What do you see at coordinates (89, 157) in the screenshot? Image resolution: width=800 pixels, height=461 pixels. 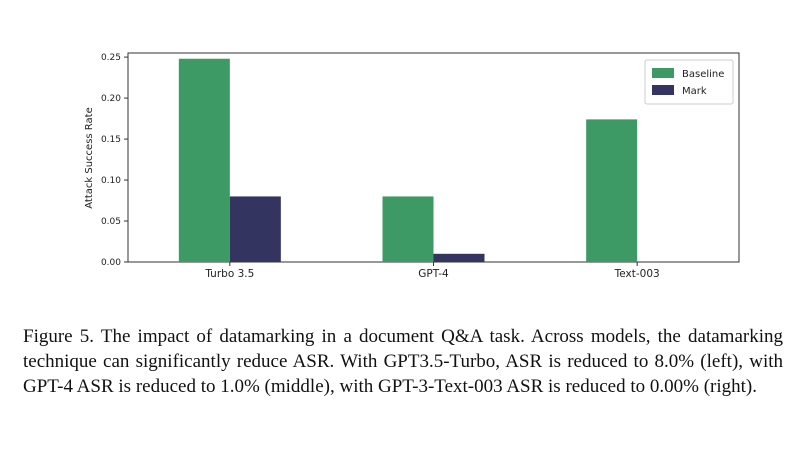 I see `y-axis-label: Attack Success Rate` at bounding box center [89, 157].